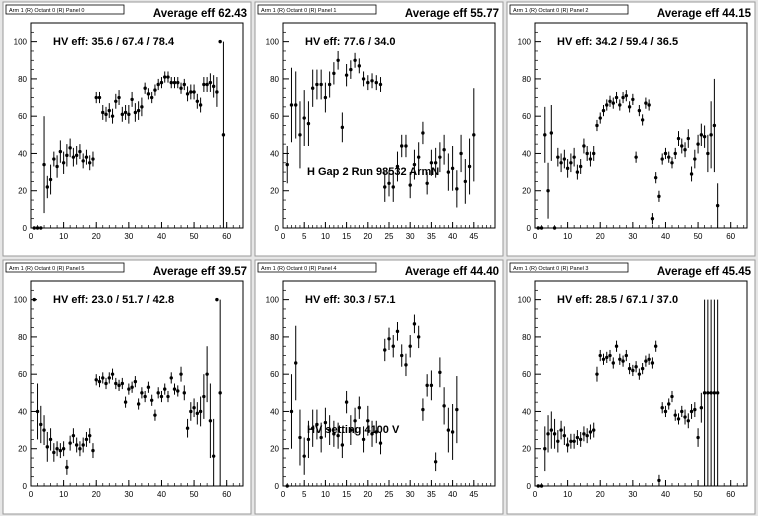 This screenshot has width=758, height=516. Describe the element at coordinates (304, 236) in the screenshot. I see `x-tick-label: 5` at that location.